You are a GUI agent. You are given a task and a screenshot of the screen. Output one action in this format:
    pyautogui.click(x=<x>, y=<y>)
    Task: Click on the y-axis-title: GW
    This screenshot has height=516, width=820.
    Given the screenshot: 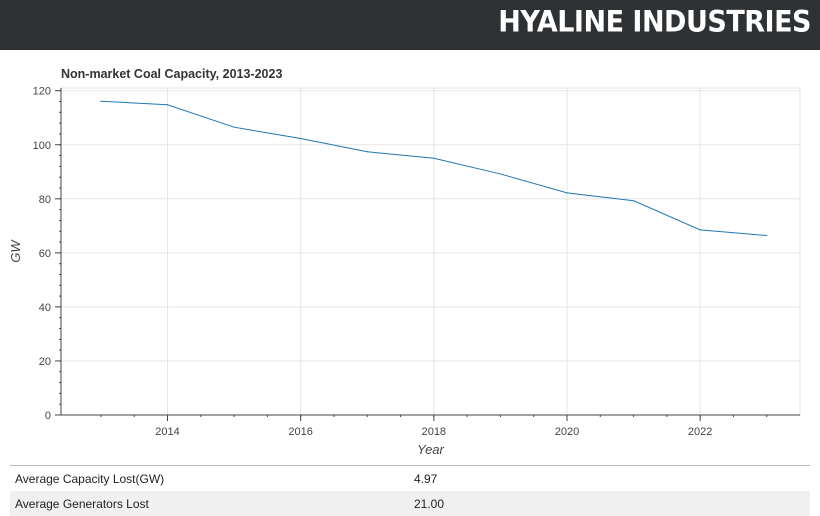 What is the action you would take?
    pyautogui.click(x=15, y=251)
    